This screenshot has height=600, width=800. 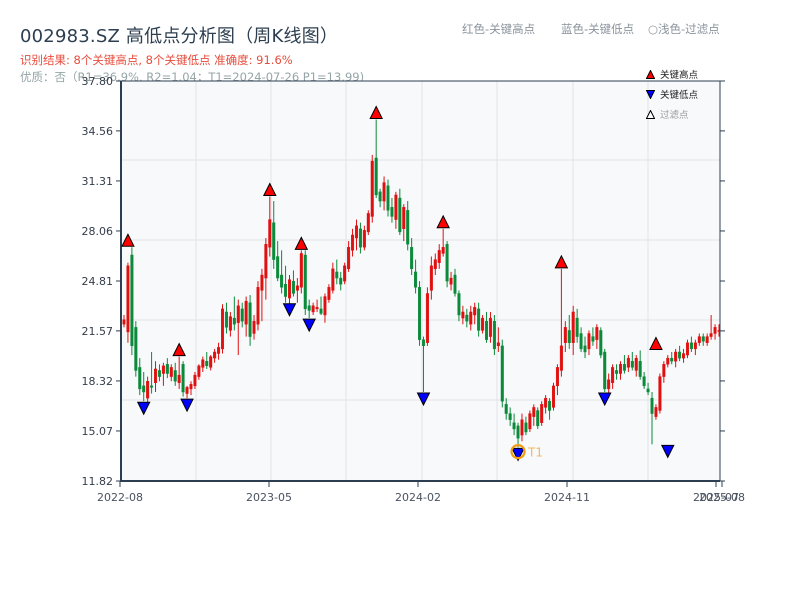 I want to click on blue-triangle-down-icon, so click(x=650, y=94).